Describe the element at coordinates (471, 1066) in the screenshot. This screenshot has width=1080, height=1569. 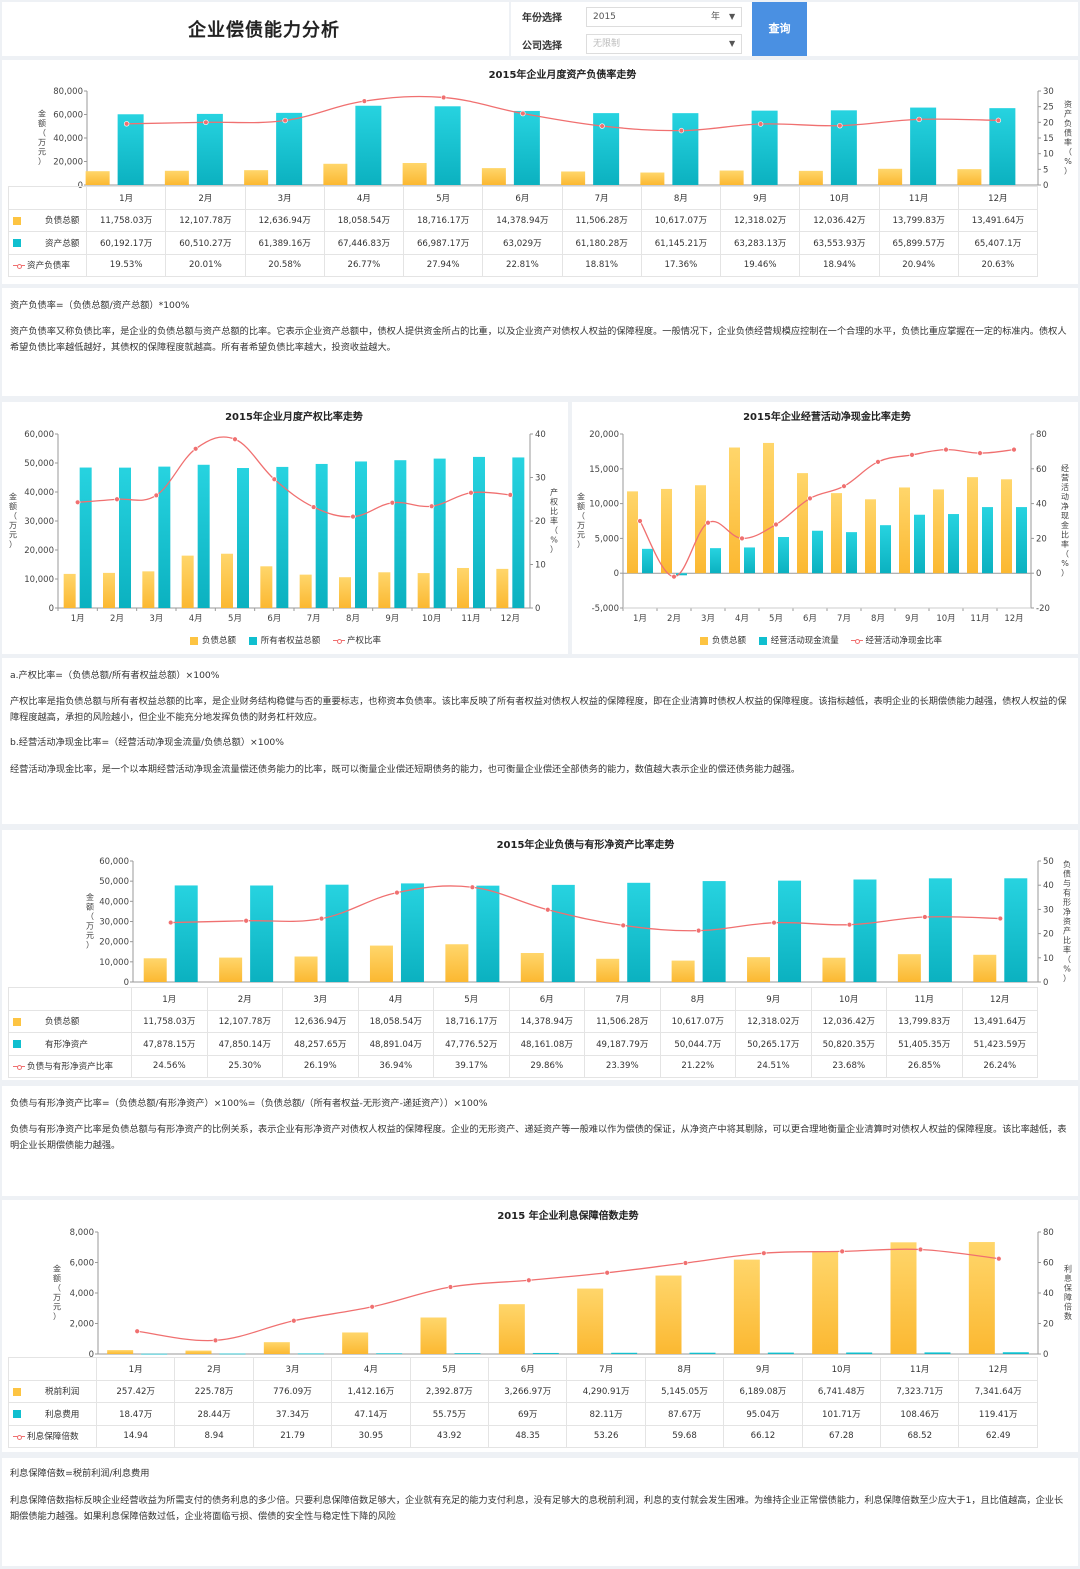
I see `table-cell: 39.17%` at that location.